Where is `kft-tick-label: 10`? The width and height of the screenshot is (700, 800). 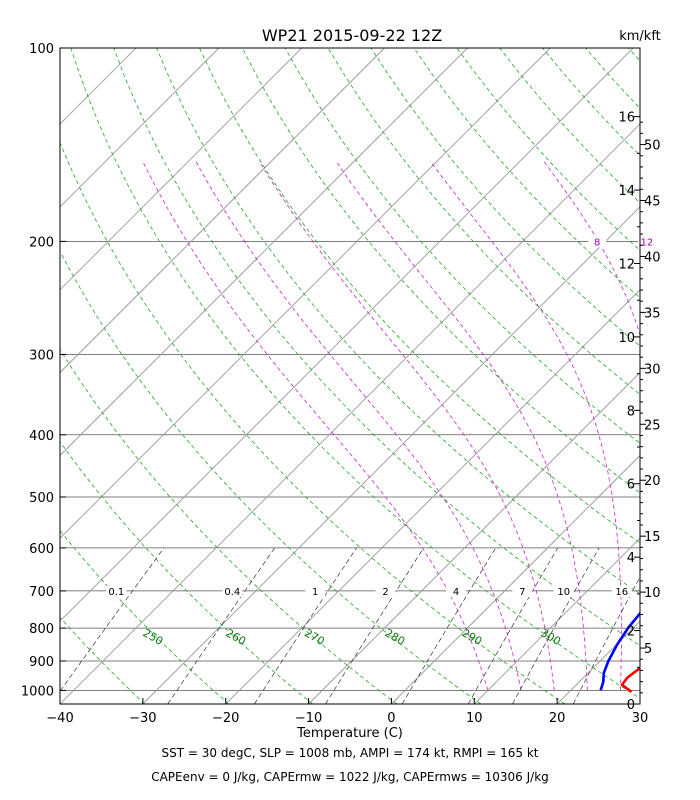 kft-tick-label: 10 is located at coordinates (652, 593).